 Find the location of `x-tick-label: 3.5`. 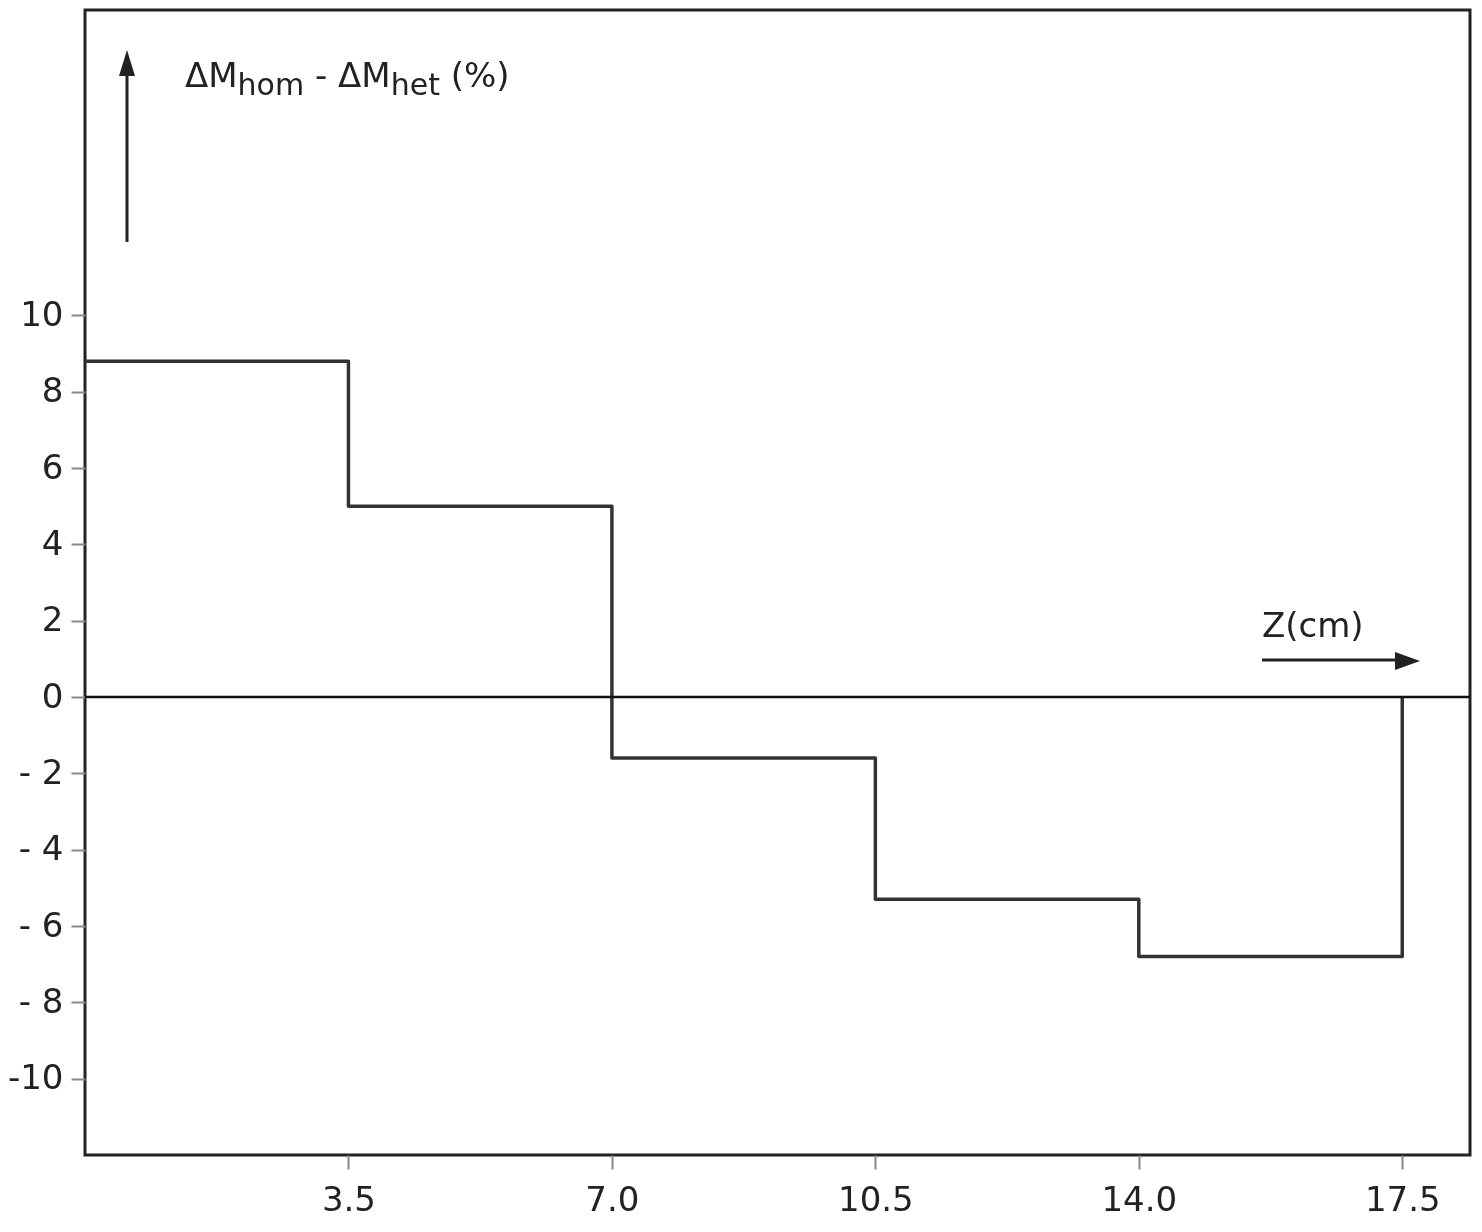

x-tick-label: 3.5 is located at coordinates (348, 1198).